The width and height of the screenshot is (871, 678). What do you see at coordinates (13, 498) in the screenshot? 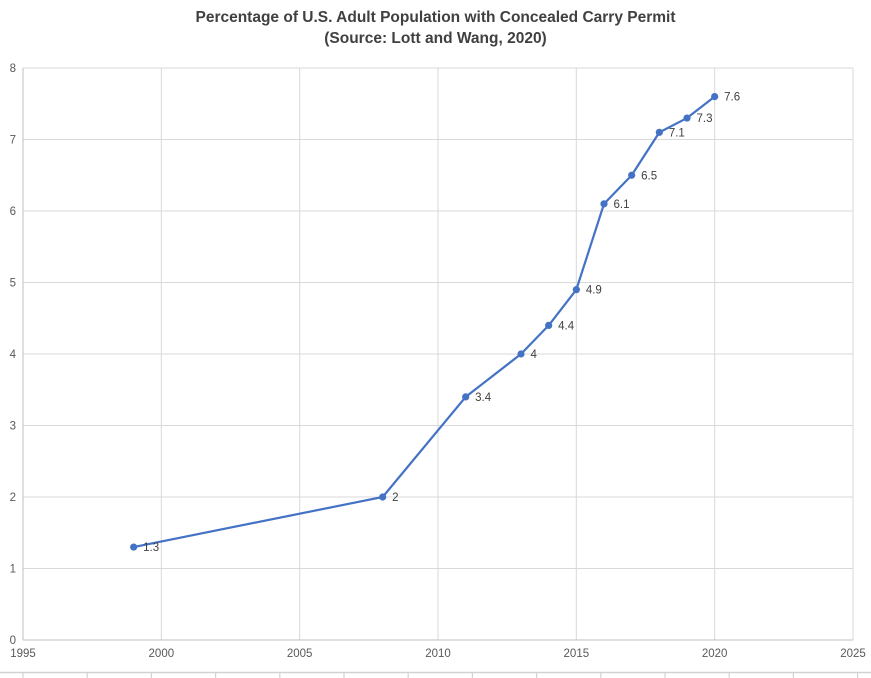
I see `y-tick-2: 2` at bounding box center [13, 498].